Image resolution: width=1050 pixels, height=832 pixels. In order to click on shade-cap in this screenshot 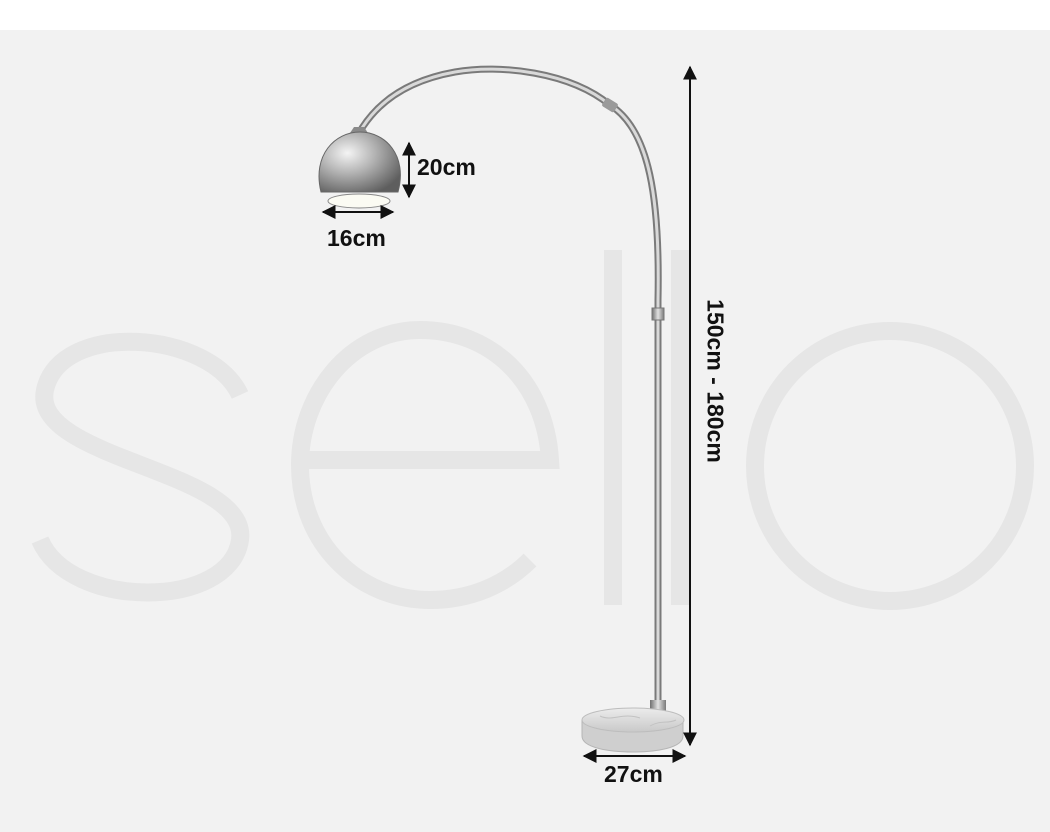, I will do `click(359, 130)`.